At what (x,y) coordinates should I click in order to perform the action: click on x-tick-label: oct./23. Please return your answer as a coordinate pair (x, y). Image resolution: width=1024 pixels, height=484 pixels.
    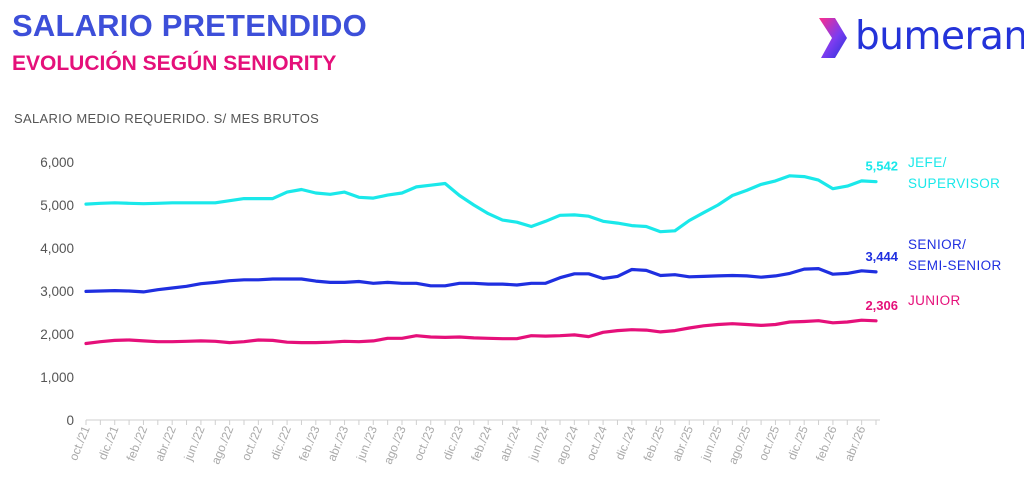
    Looking at the image, I should click on (424, 443).